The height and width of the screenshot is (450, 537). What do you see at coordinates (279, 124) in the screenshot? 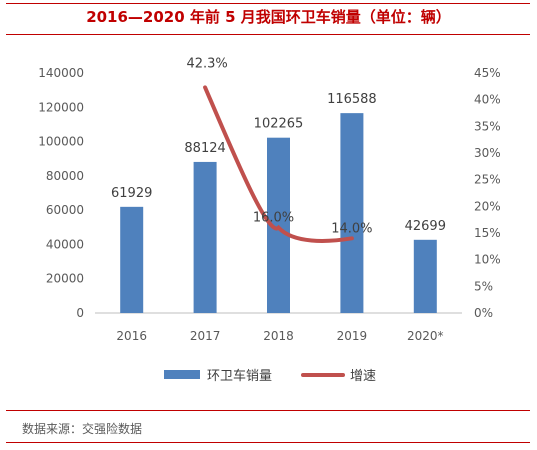
I see `bar-value-label: 102265` at bounding box center [279, 124].